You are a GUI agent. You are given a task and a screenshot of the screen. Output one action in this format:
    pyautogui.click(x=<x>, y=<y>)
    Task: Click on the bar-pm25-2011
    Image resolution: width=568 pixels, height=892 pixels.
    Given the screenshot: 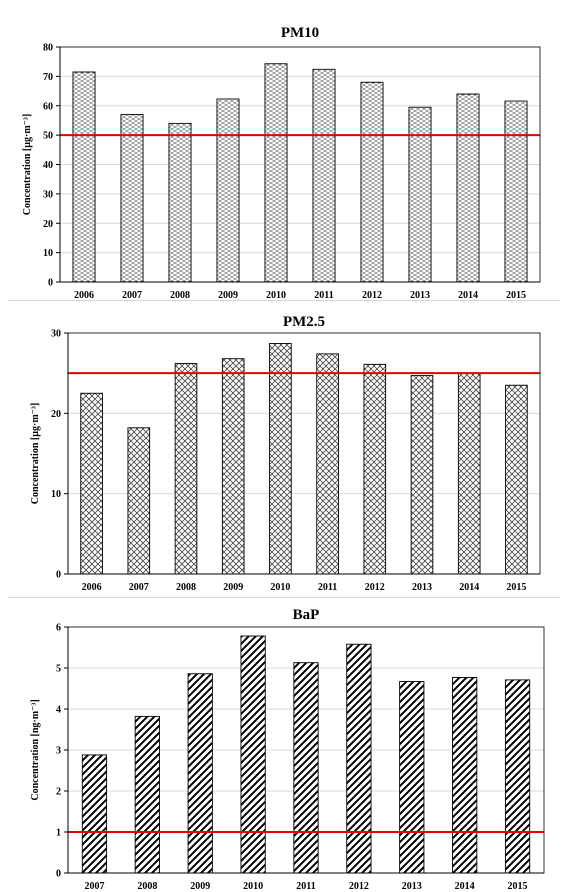 What is the action you would take?
    pyautogui.click(x=327, y=464)
    